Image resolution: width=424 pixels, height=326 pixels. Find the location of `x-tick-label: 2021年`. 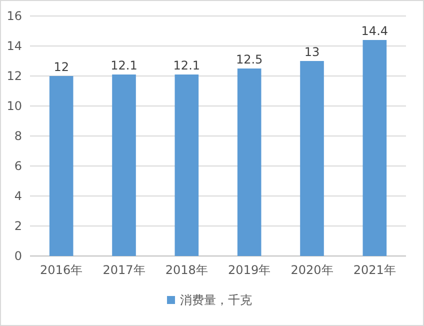

x-tick-label: 2021年 is located at coordinates (374, 270).